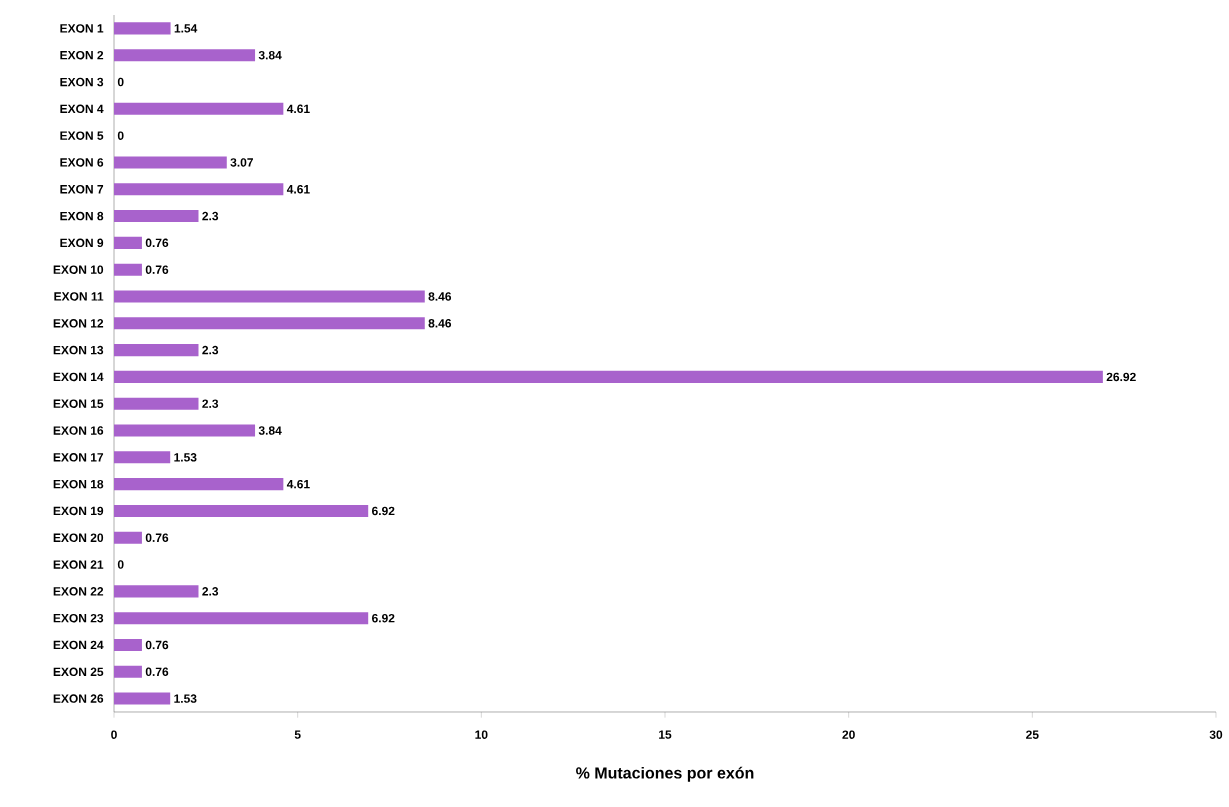  Describe the element at coordinates (848, 734) in the screenshot. I see `x-tick-label: 20` at that location.